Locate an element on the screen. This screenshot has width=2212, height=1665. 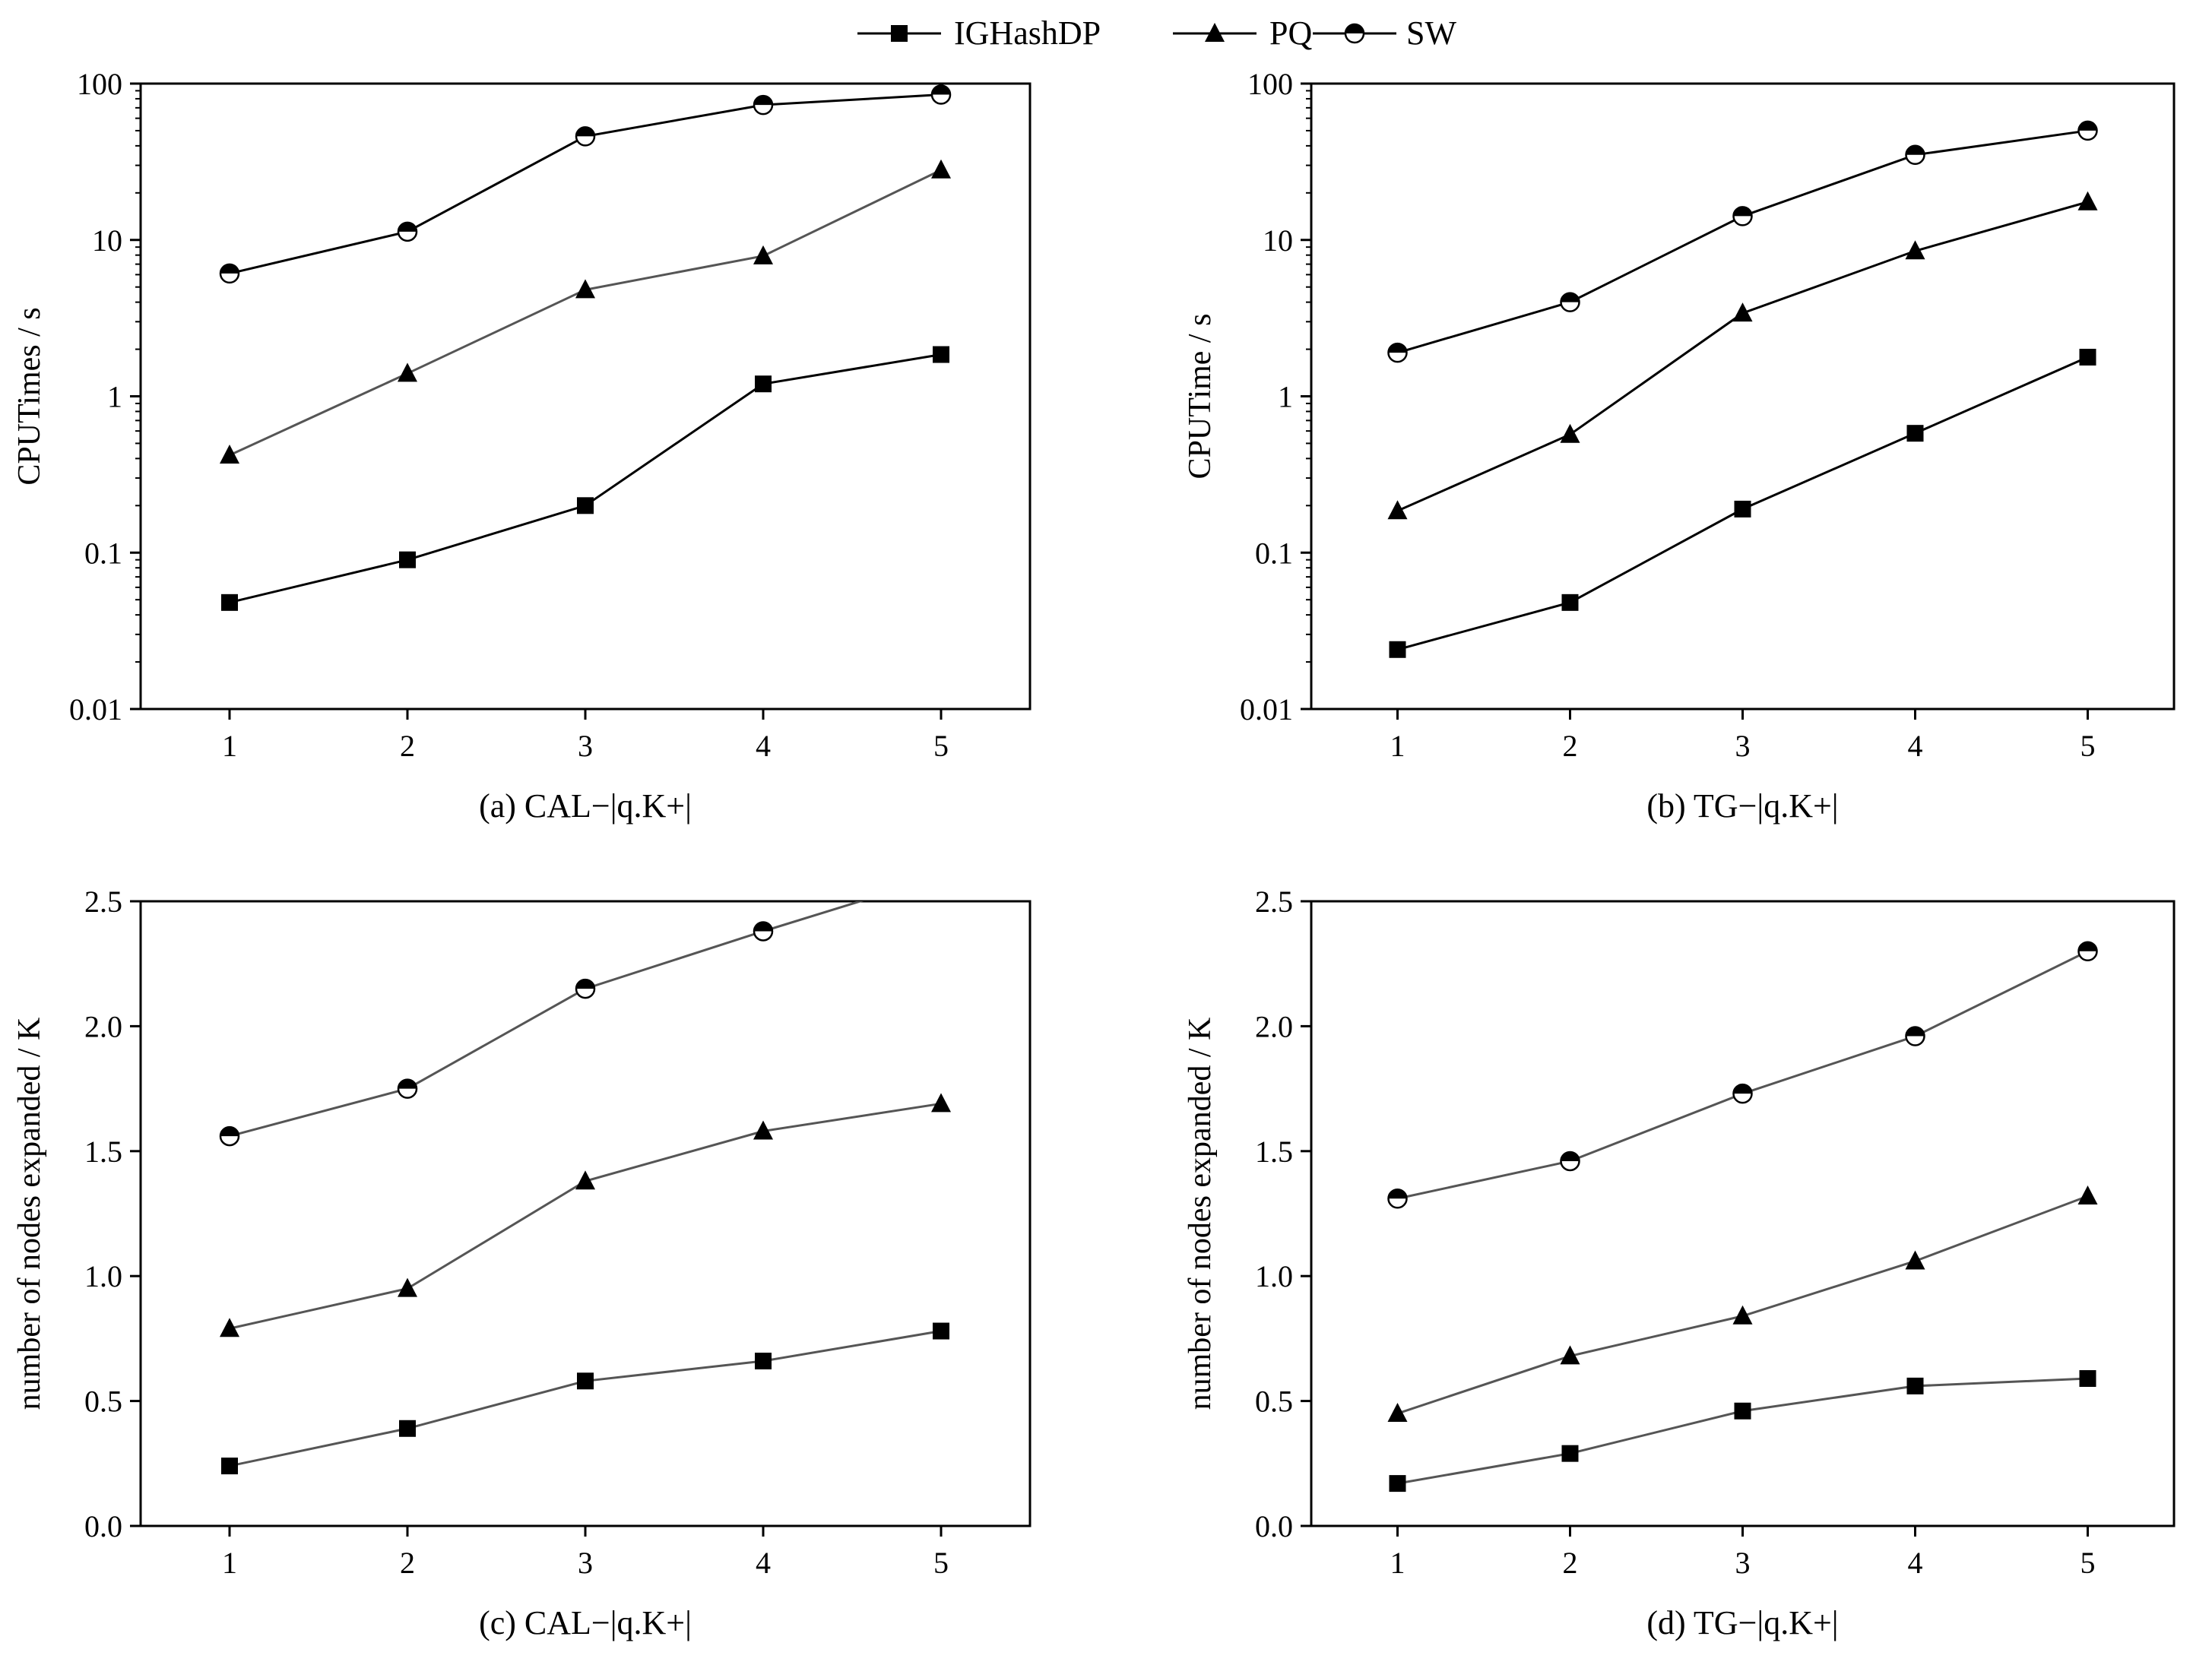
legend-marker-square is located at coordinates (899, 33).